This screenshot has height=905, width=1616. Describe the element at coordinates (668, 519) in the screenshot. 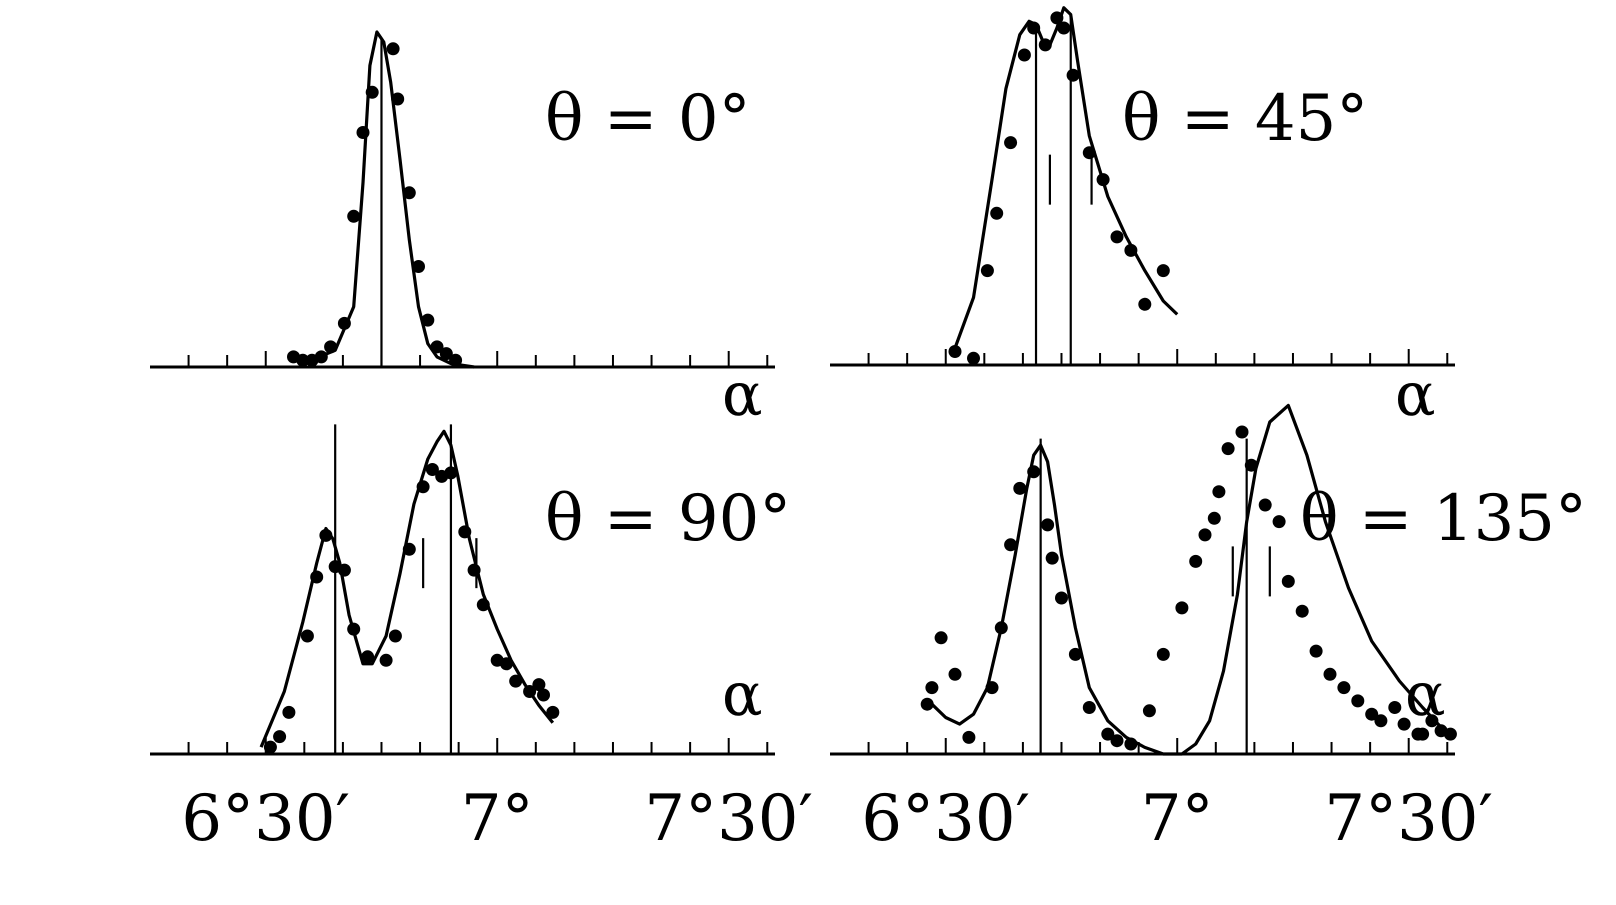

I see `panel-label: θ = 90°` at that location.